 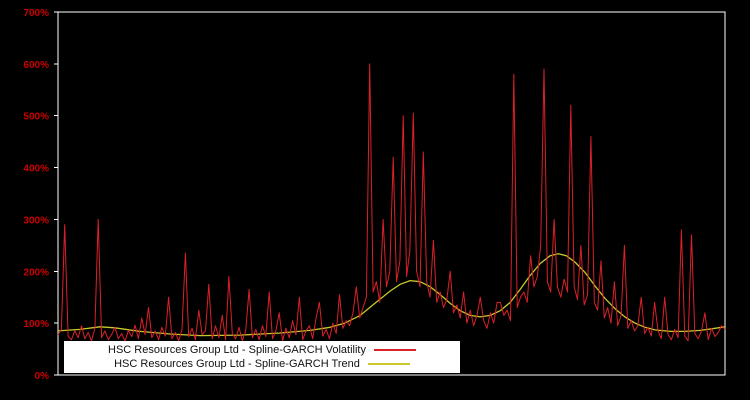 I want to click on y-axis-tick-label: 0%, so click(x=42, y=376).